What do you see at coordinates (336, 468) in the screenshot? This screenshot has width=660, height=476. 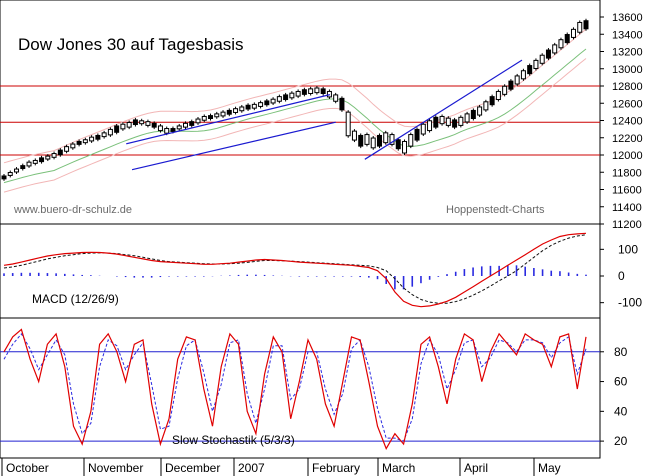 I see `x-axis-label: February` at bounding box center [336, 468].